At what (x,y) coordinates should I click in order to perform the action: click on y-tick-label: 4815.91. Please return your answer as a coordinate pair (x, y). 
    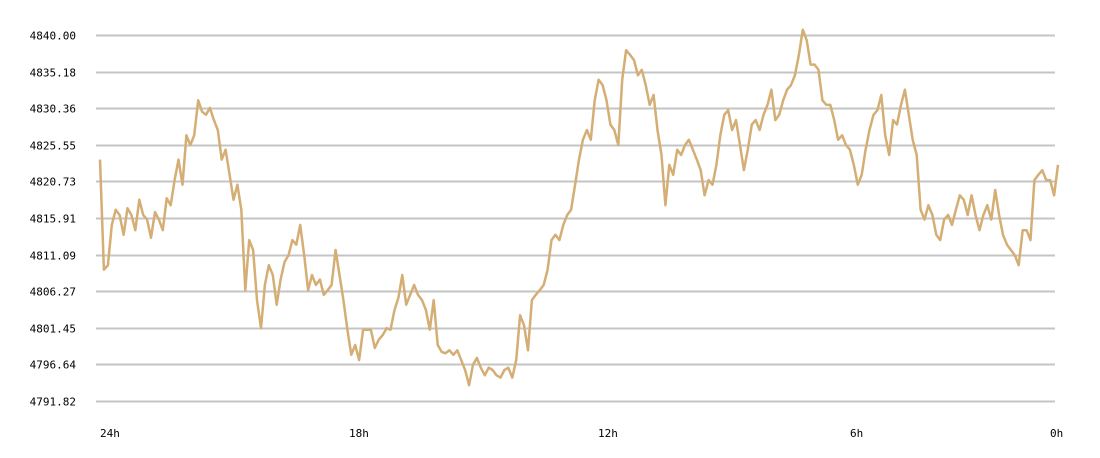
    Looking at the image, I should click on (53, 219).